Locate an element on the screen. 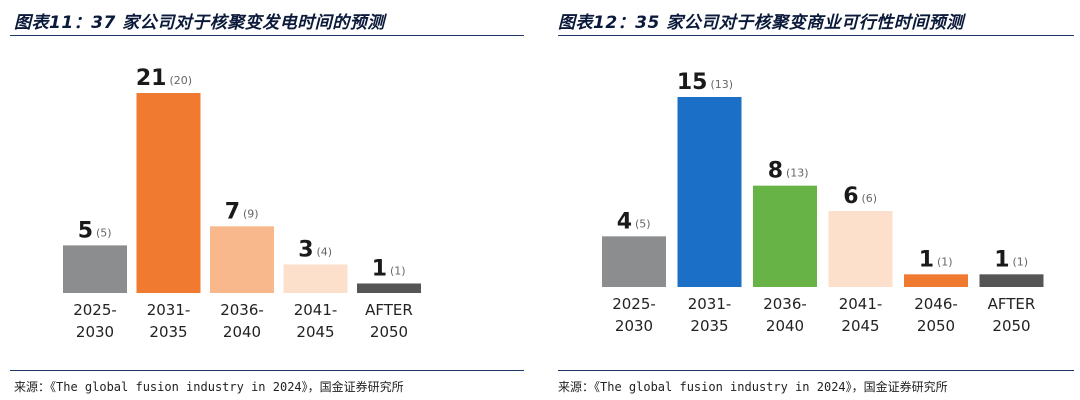 Image resolution: width=1080 pixels, height=400 pixels. previous-value-label: (6) is located at coordinates (870, 198).